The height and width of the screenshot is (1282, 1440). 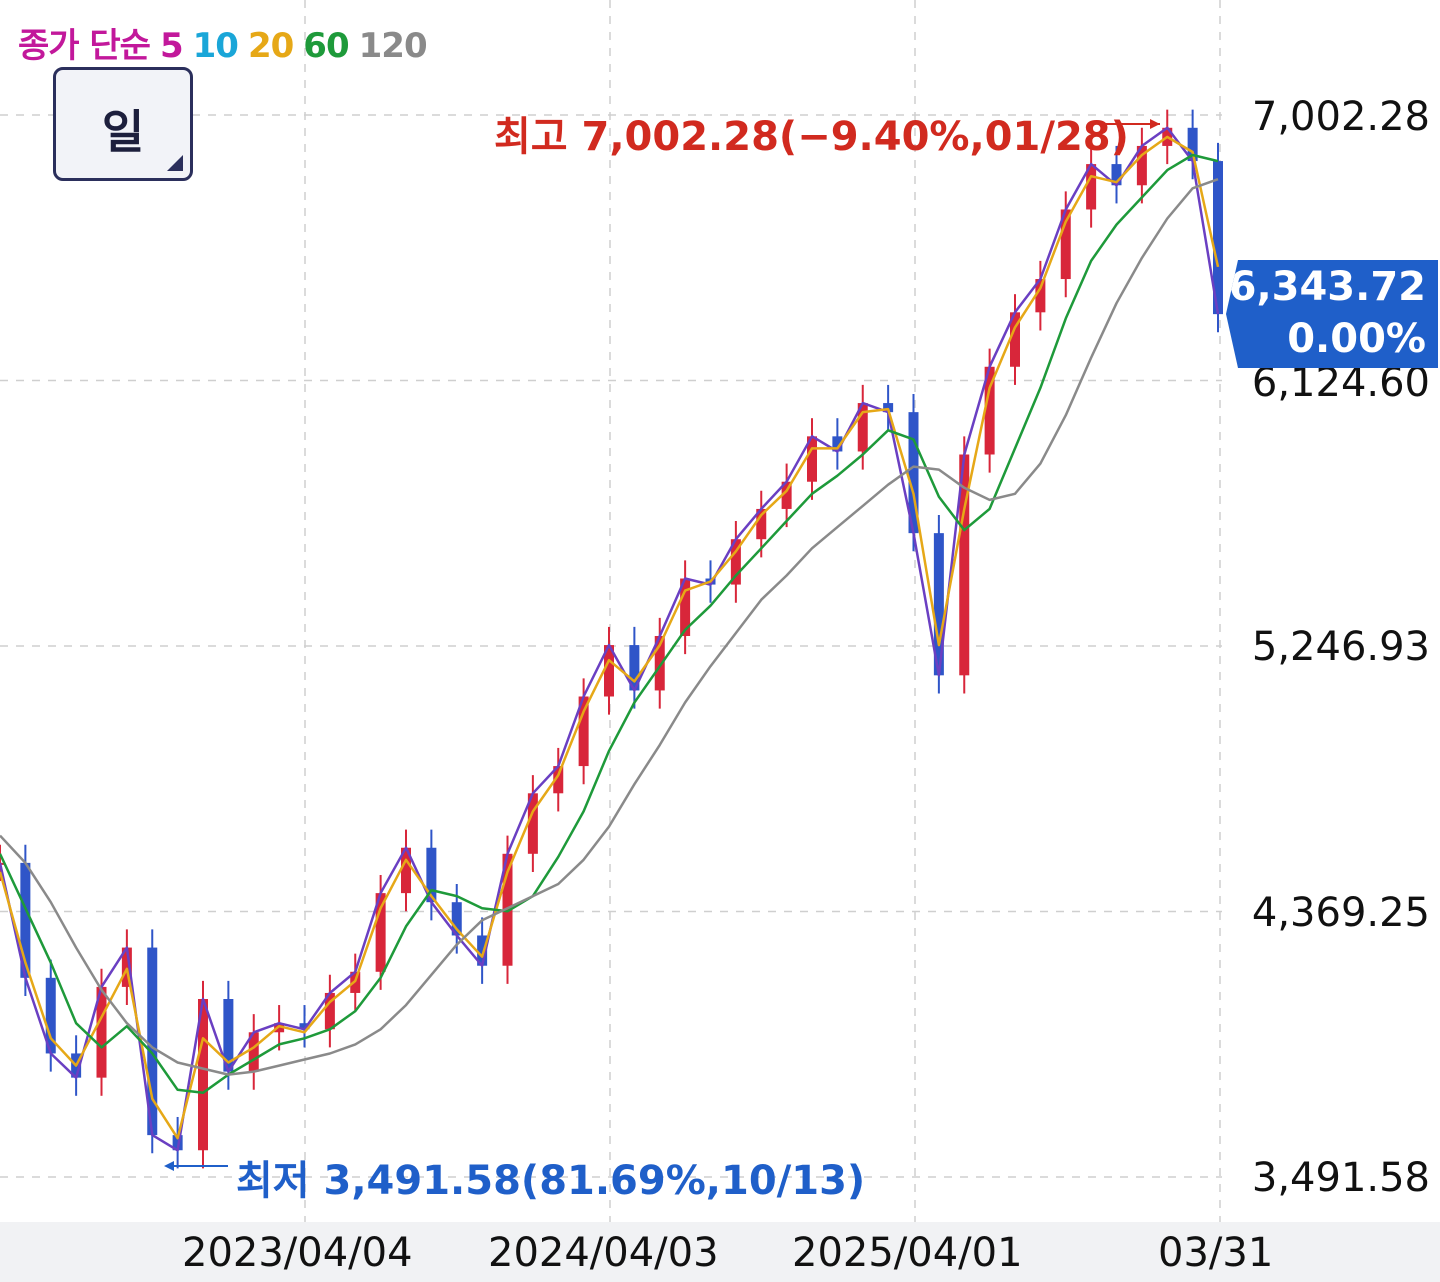 I want to click on period-label: 일, so click(x=123, y=132).